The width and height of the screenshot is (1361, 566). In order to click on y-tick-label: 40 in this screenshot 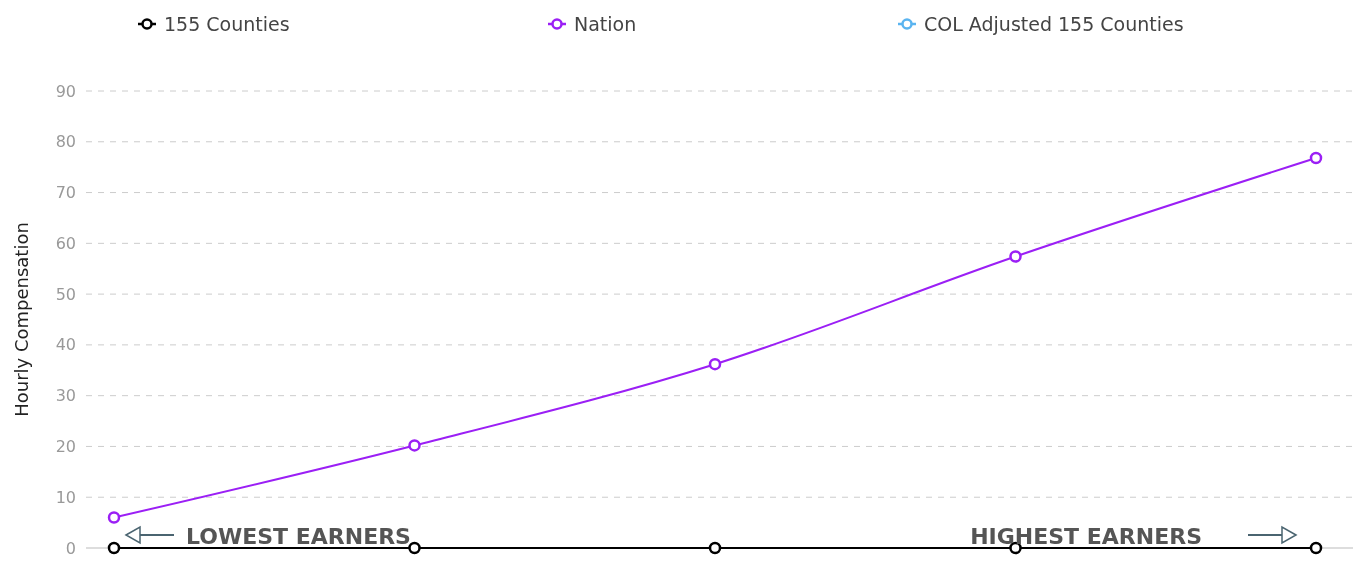, I will do `click(65, 345)`.